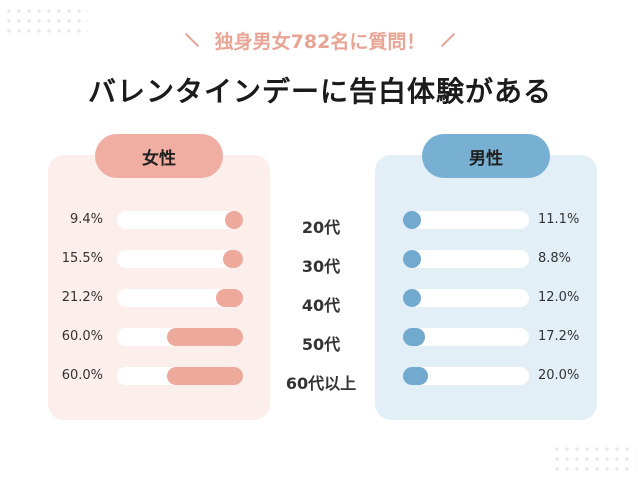 This screenshot has height=480, width=640. I want to click on age-group-label: 40代, so click(321, 305).